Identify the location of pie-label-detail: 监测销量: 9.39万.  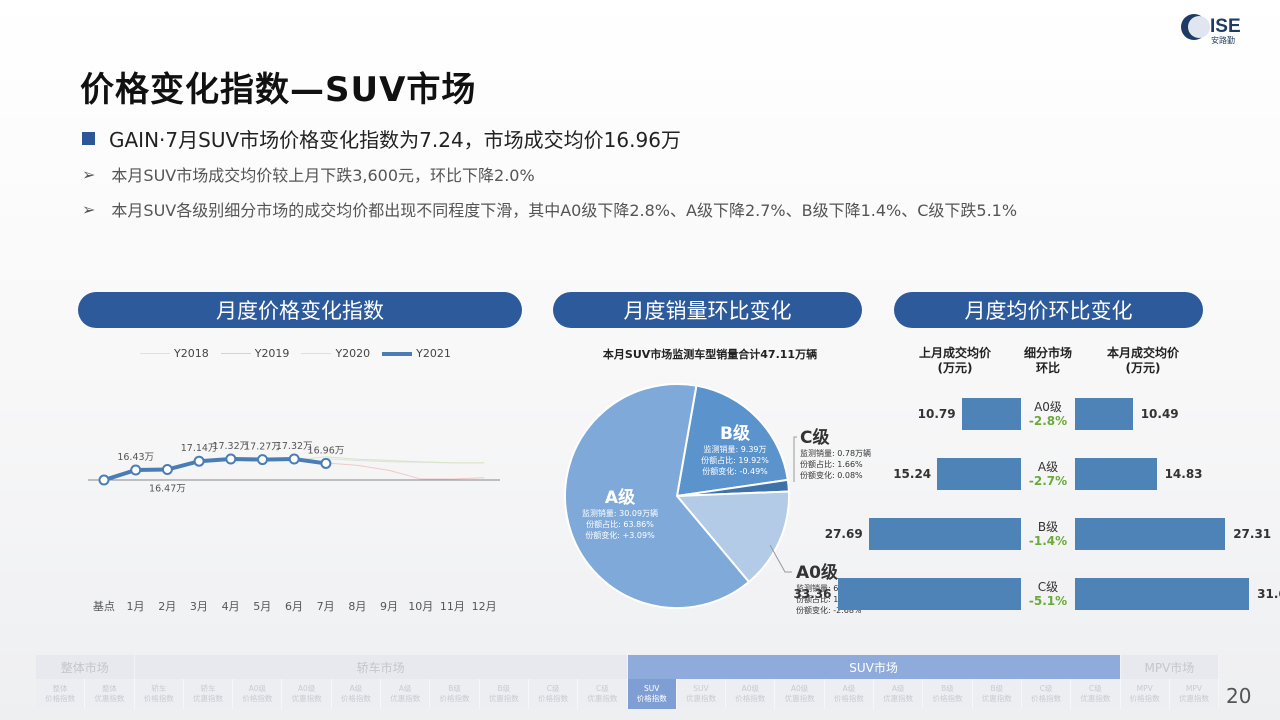
(735, 449).